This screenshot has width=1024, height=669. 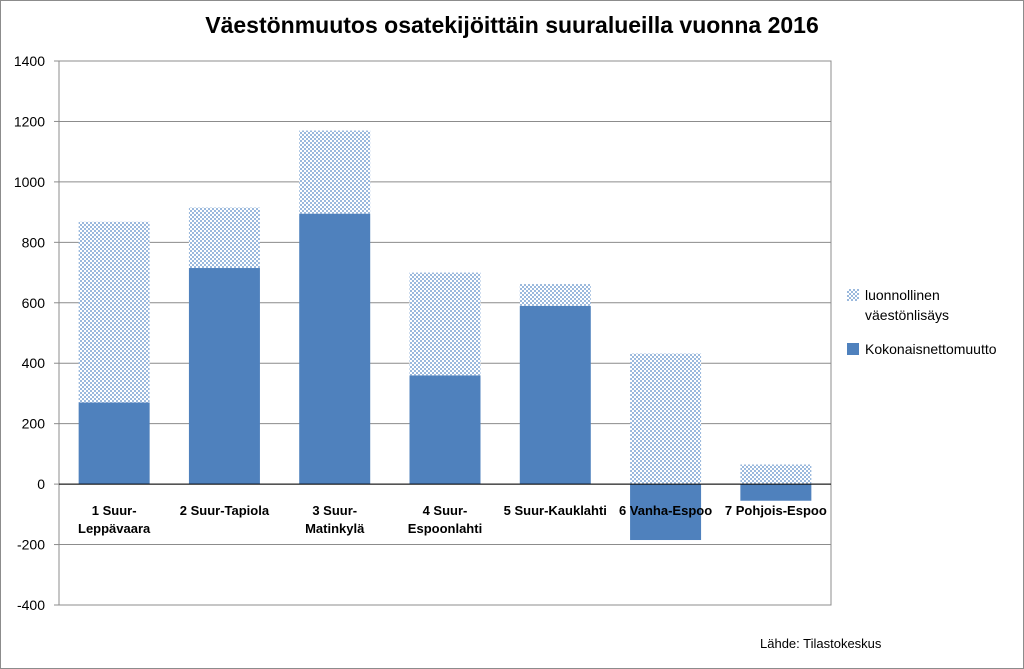 What do you see at coordinates (29, 182) in the screenshot?
I see `y-tick-label: 1000` at bounding box center [29, 182].